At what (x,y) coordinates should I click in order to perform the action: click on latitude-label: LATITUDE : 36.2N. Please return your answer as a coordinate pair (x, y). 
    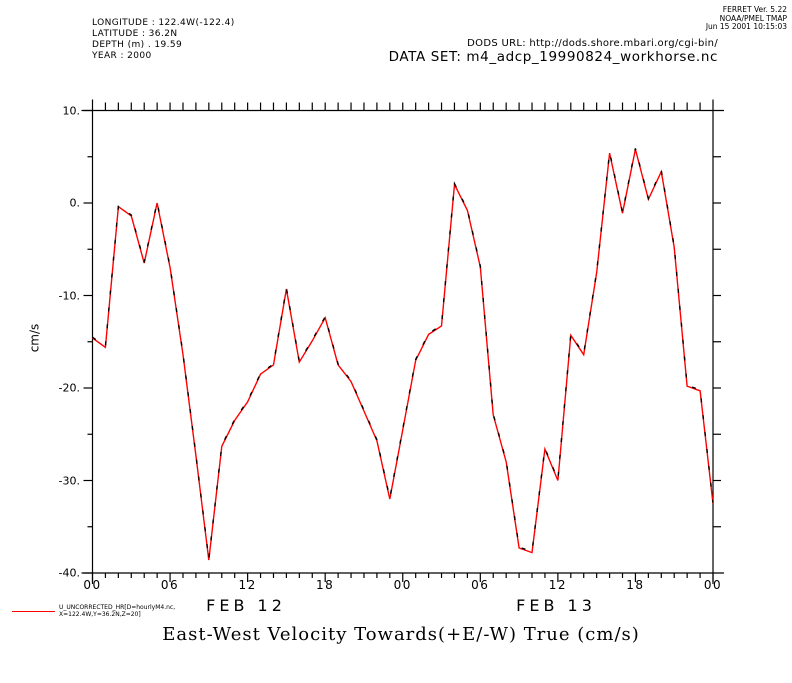
    Looking at the image, I should click on (135, 34).